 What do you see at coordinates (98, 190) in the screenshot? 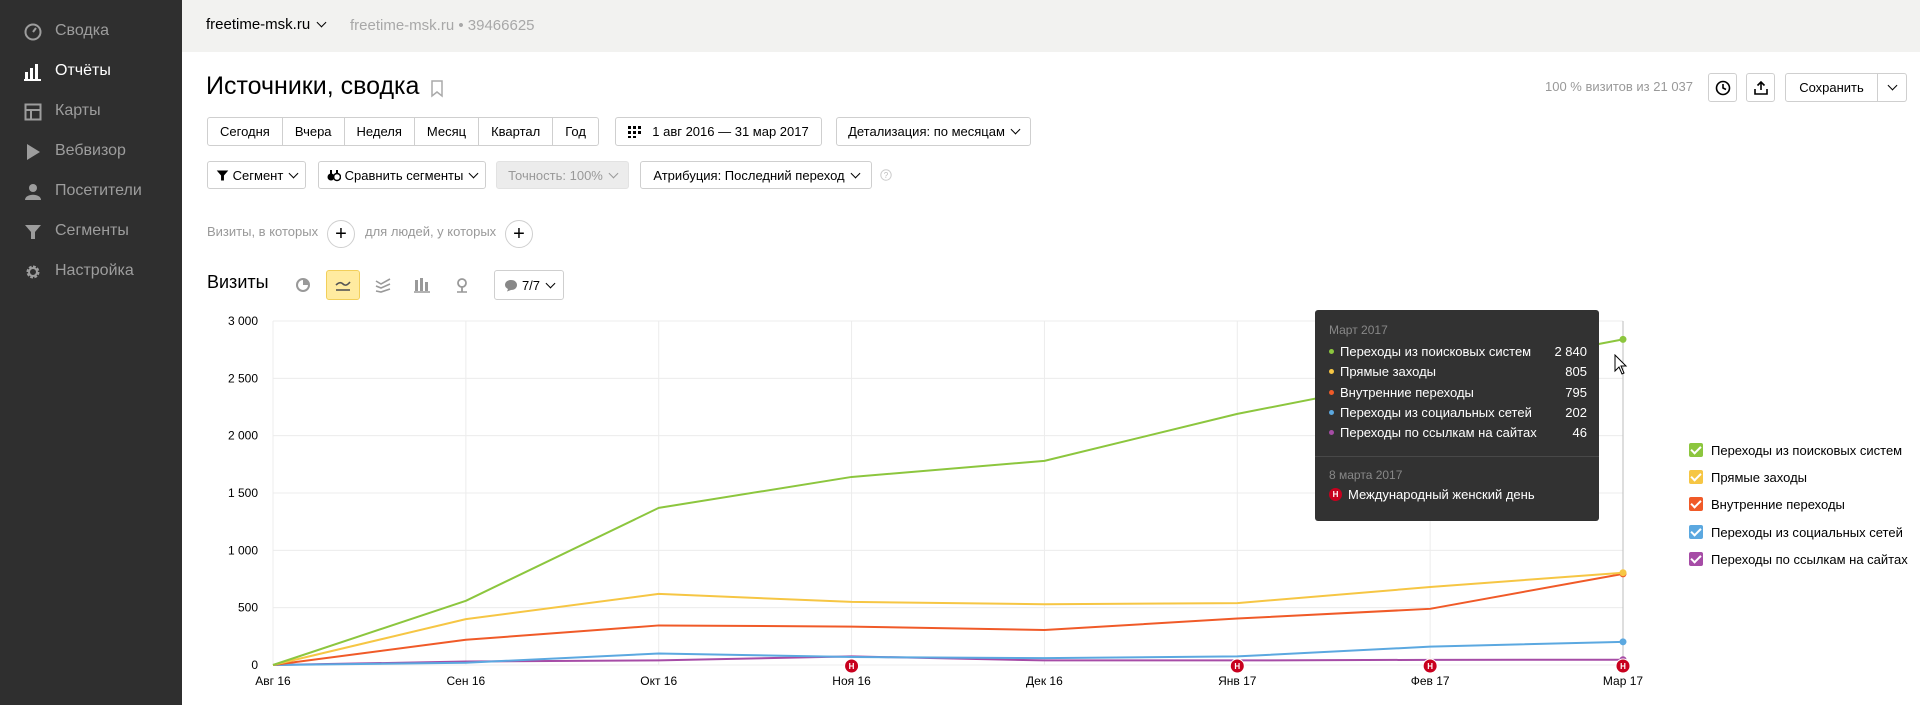
I see `sidebar-item-label: Посетители` at bounding box center [98, 190].